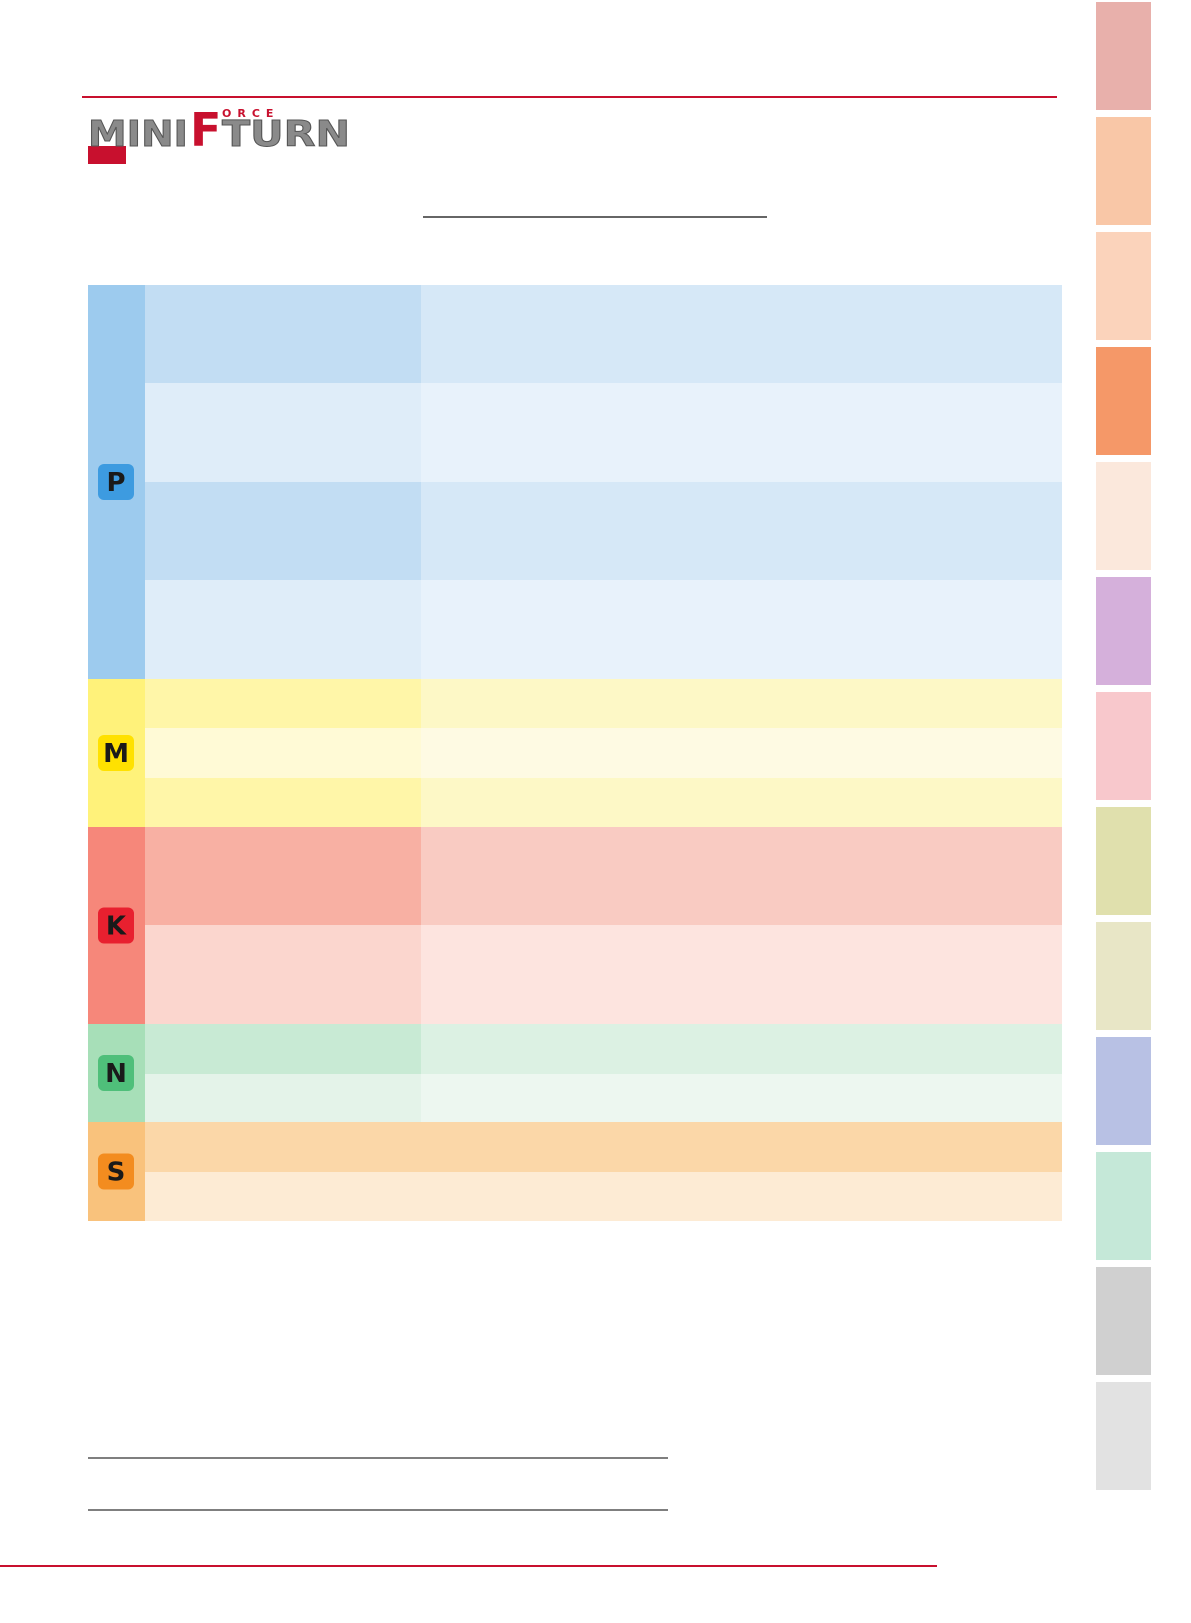  I want to click on logo-block, so click(107, 155).